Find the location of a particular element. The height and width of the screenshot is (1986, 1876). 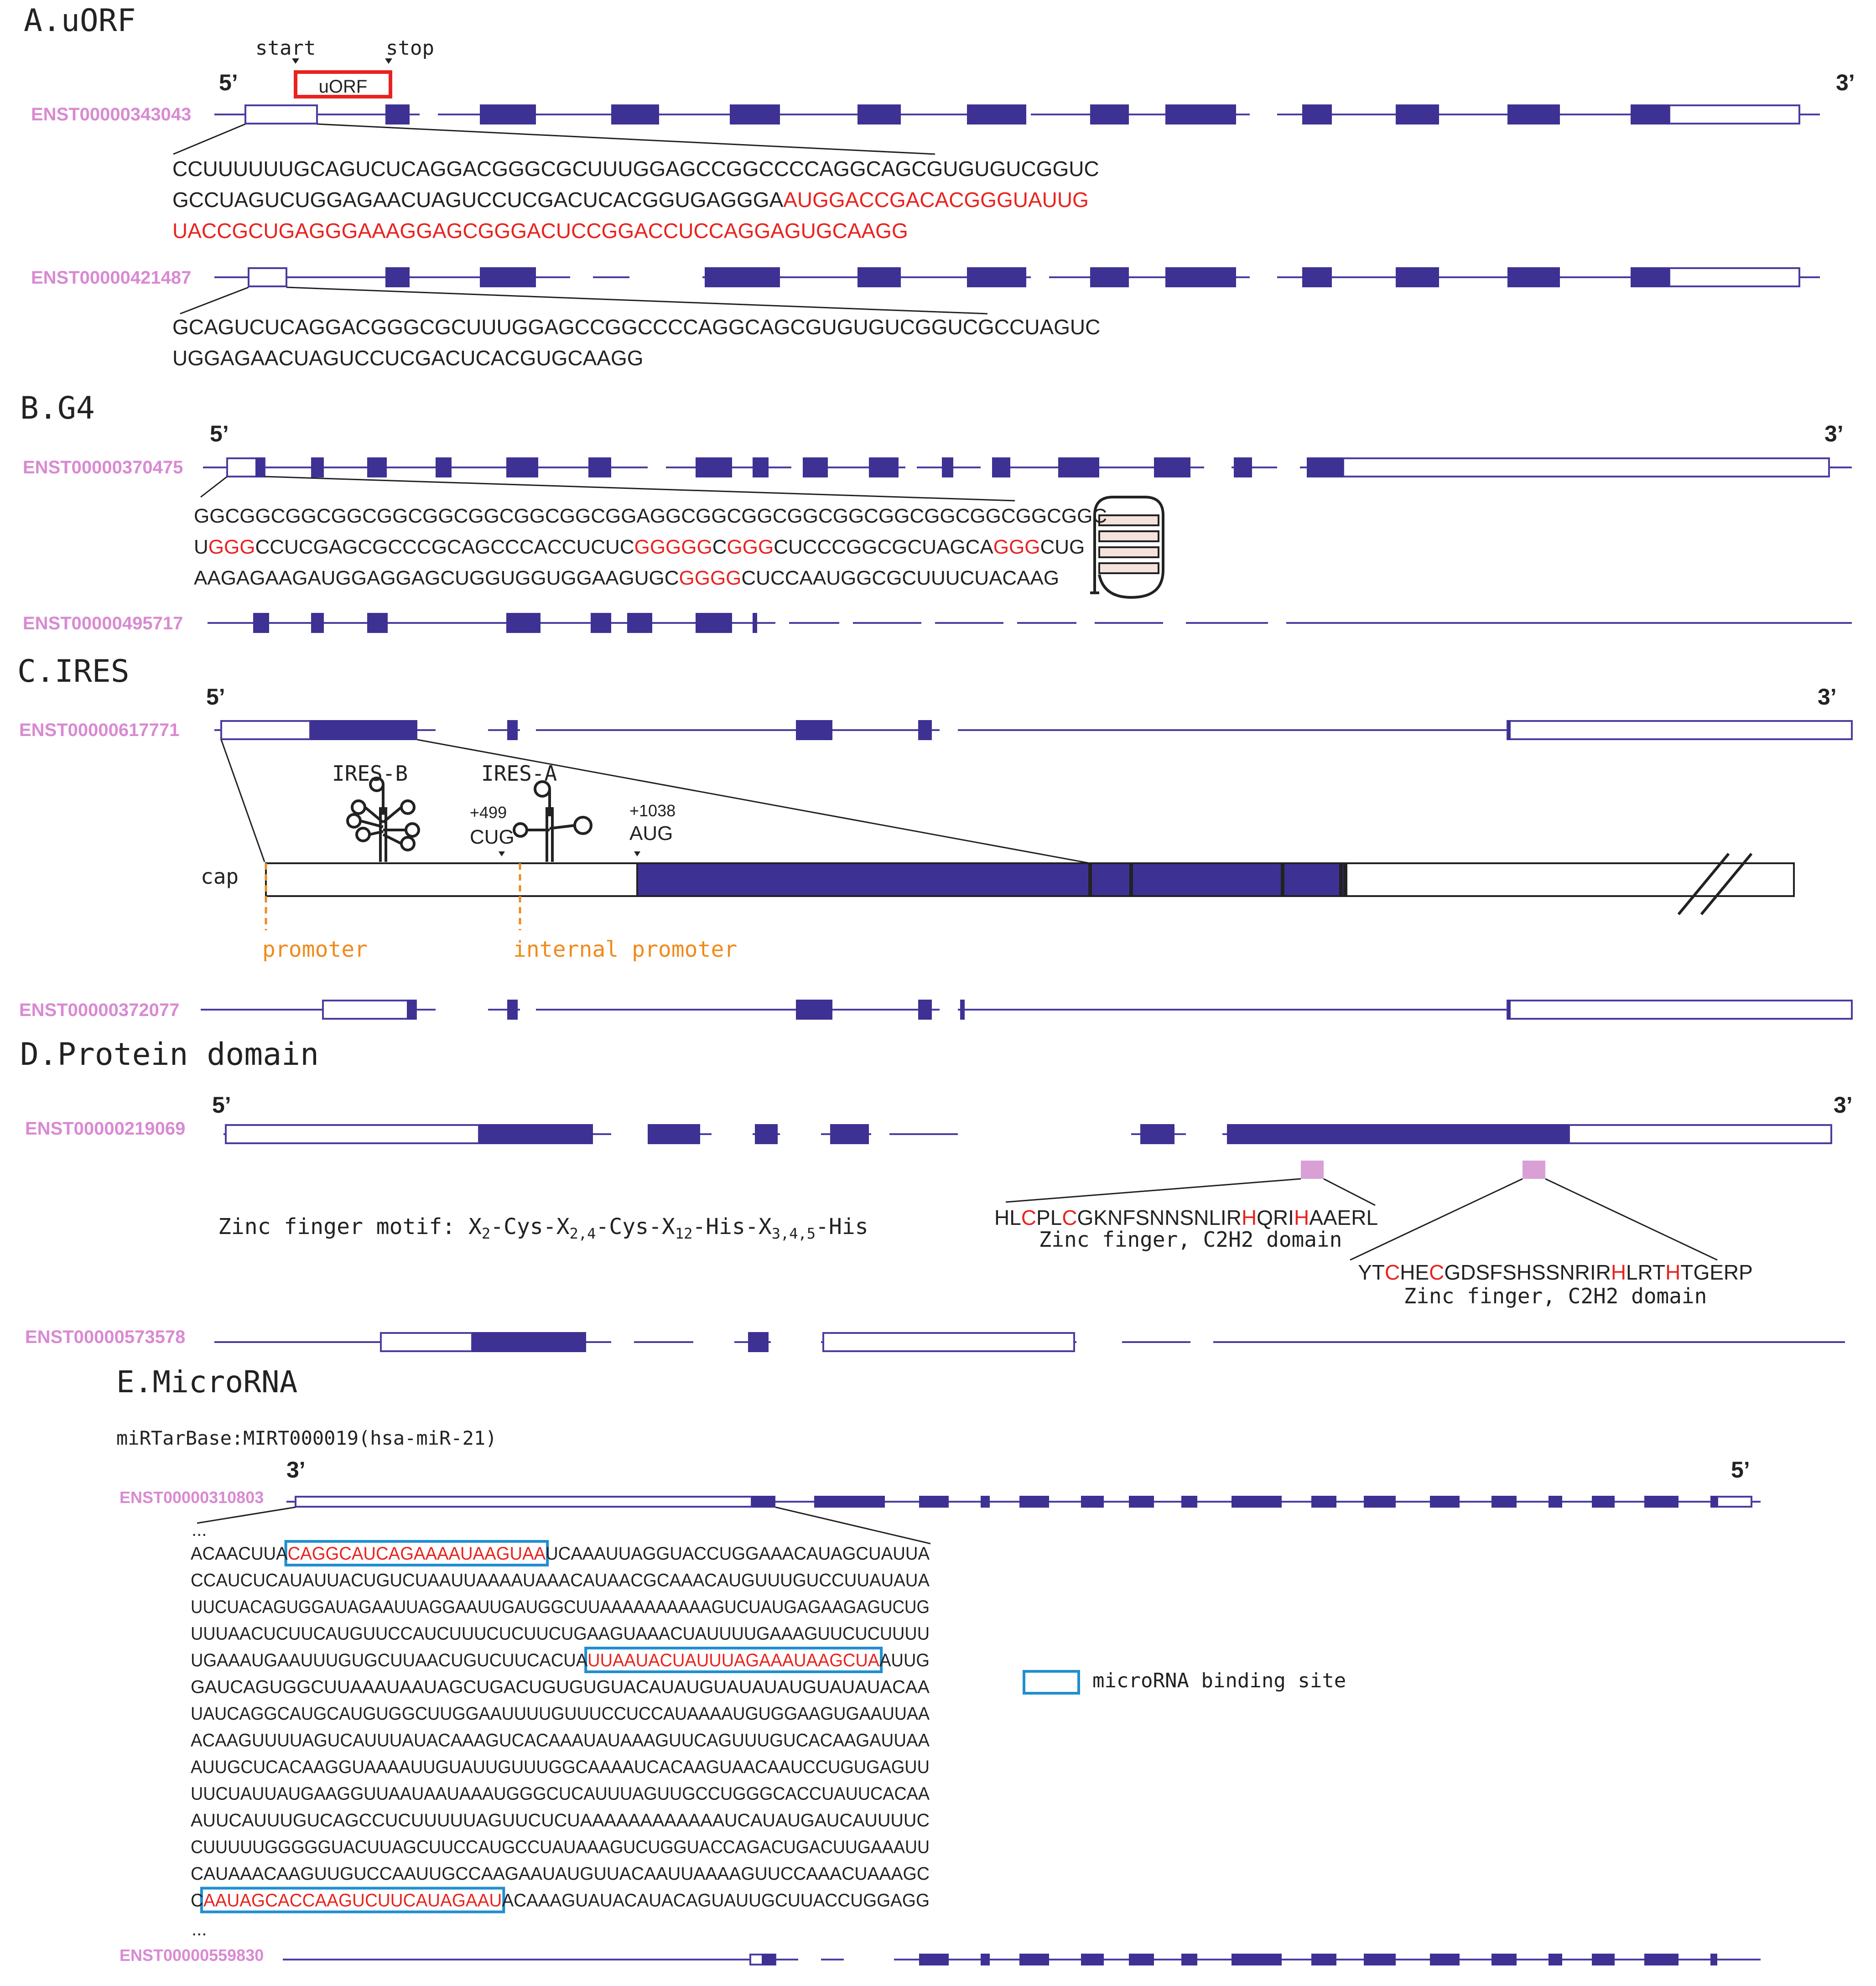

start-label: start is located at coordinates (285, 48).